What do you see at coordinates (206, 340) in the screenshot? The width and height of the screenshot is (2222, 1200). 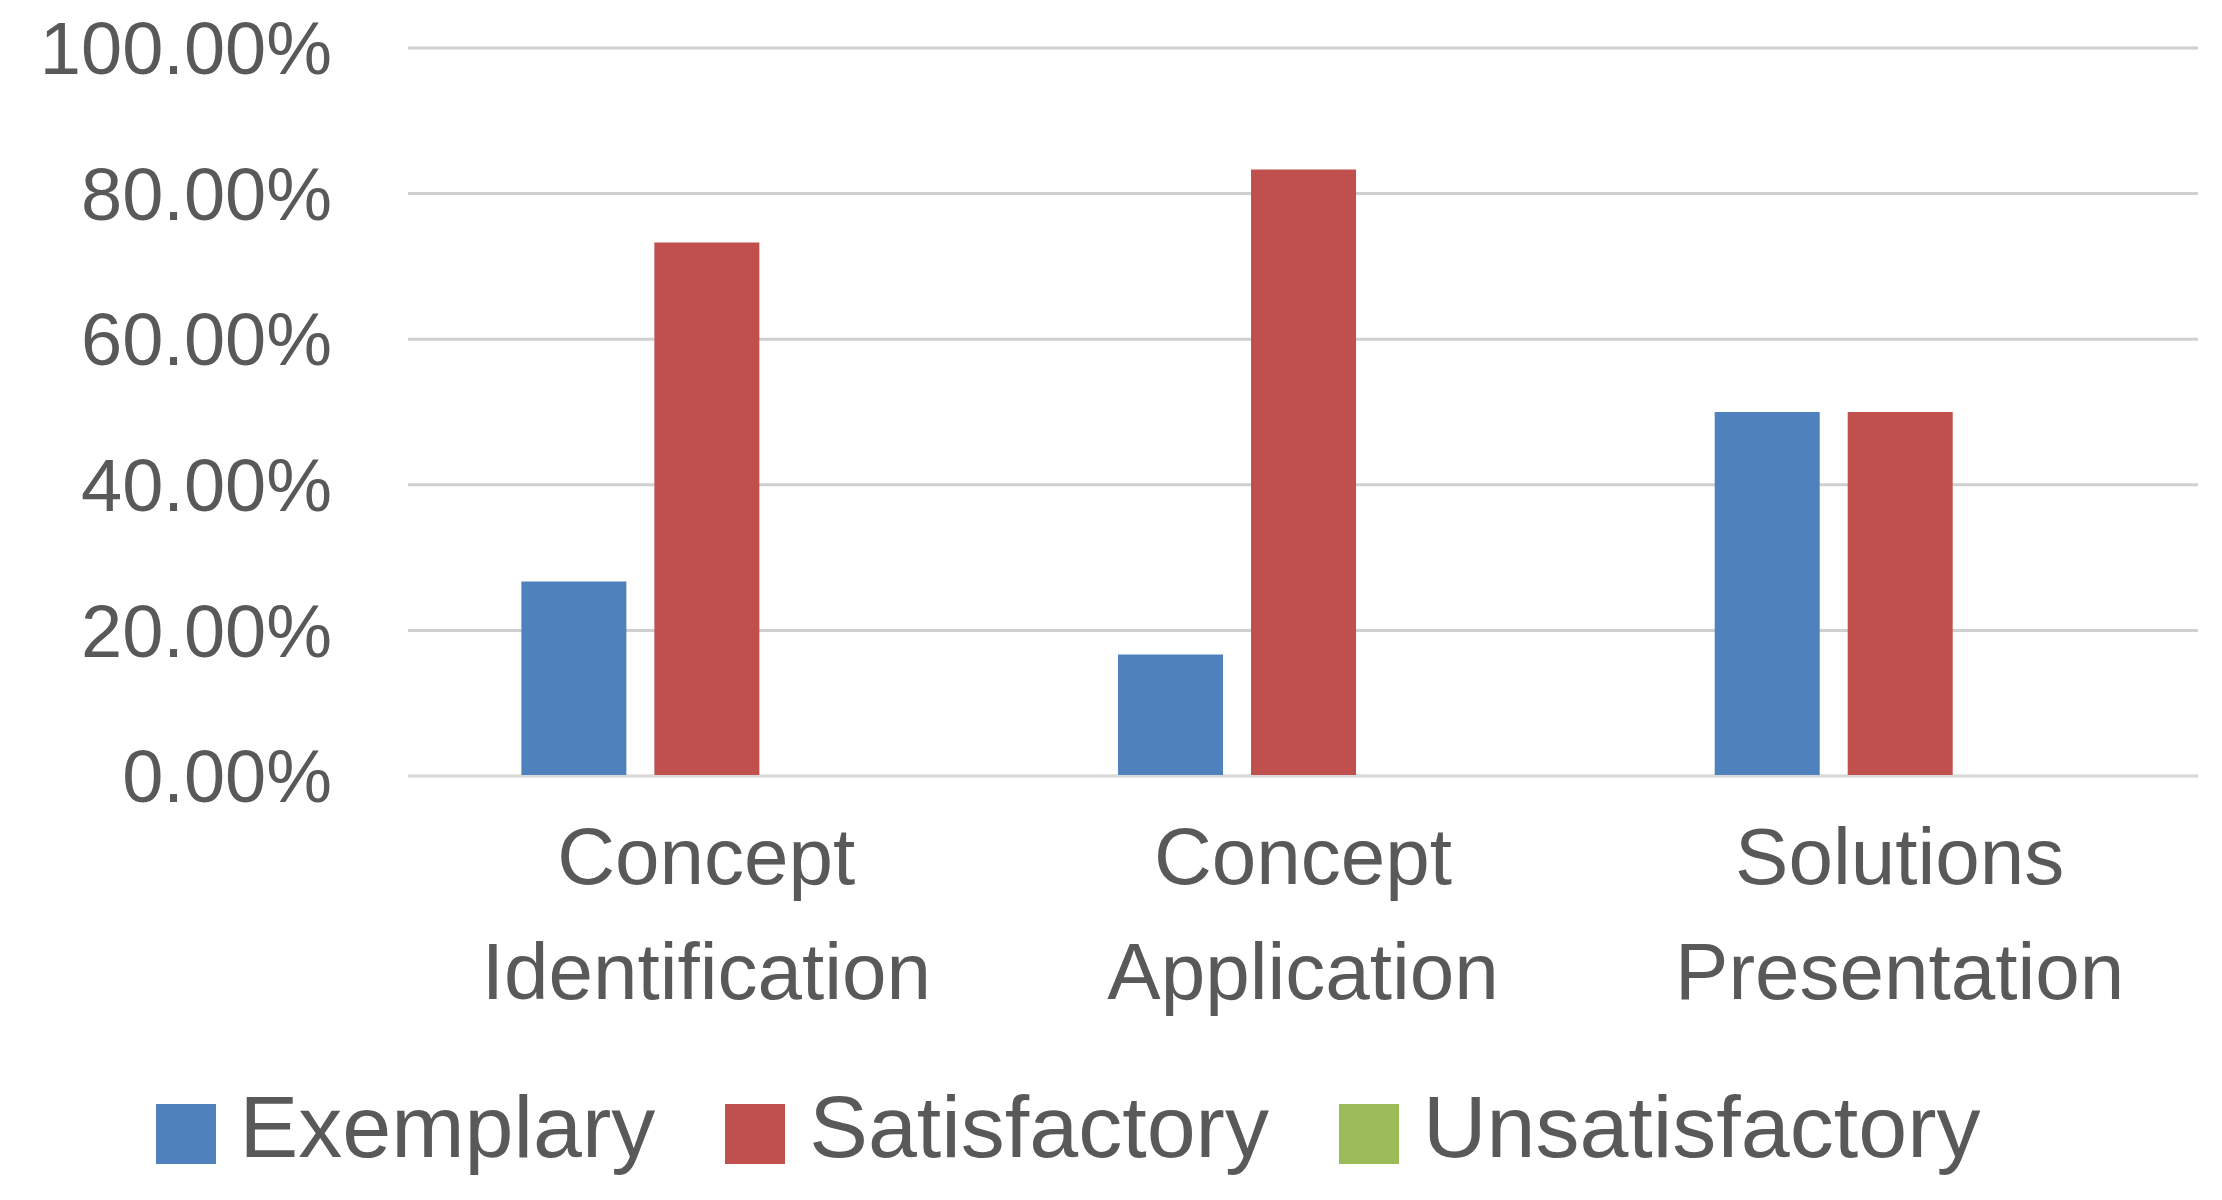 I see `y-tick-label: 60.00%` at bounding box center [206, 340].